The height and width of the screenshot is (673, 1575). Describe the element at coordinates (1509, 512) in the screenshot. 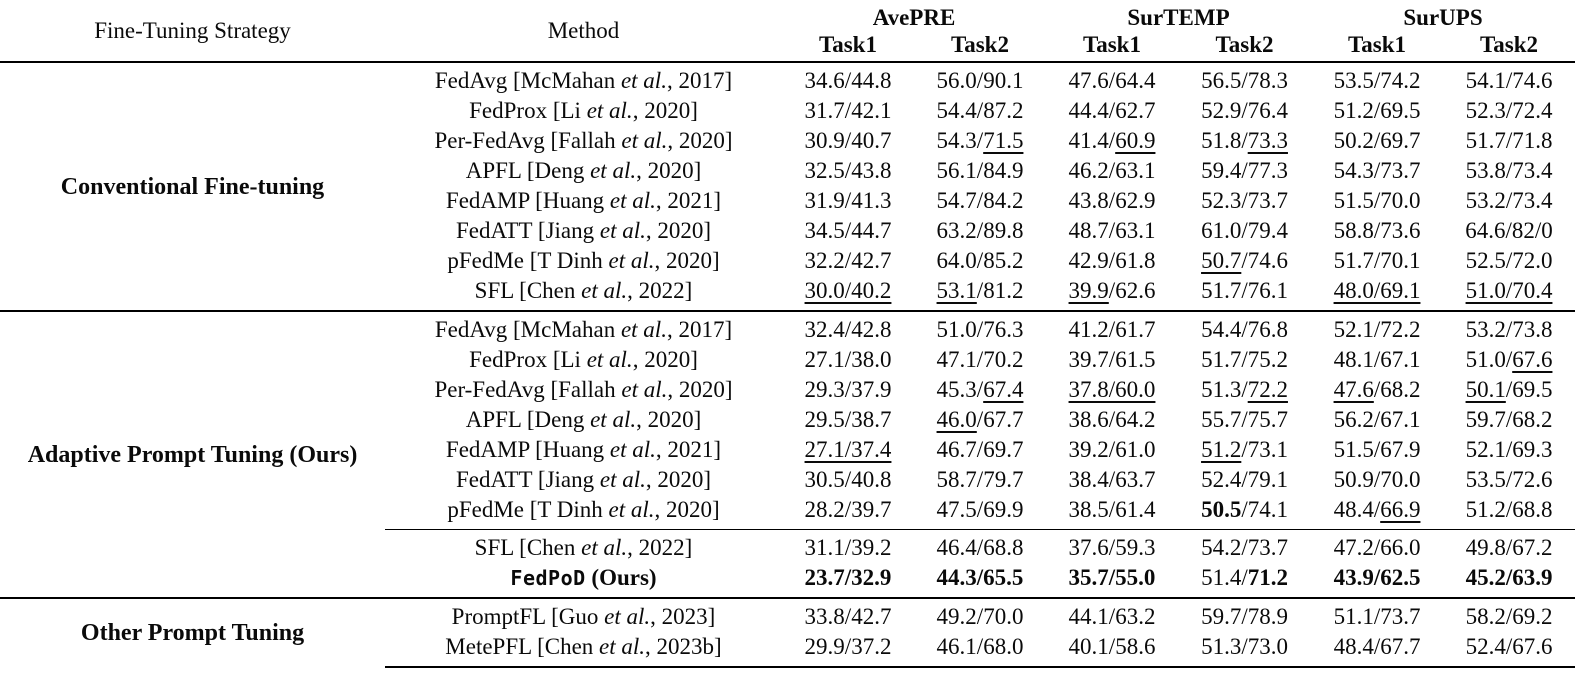

I see `value-cell: 51.2/68.8` at that location.